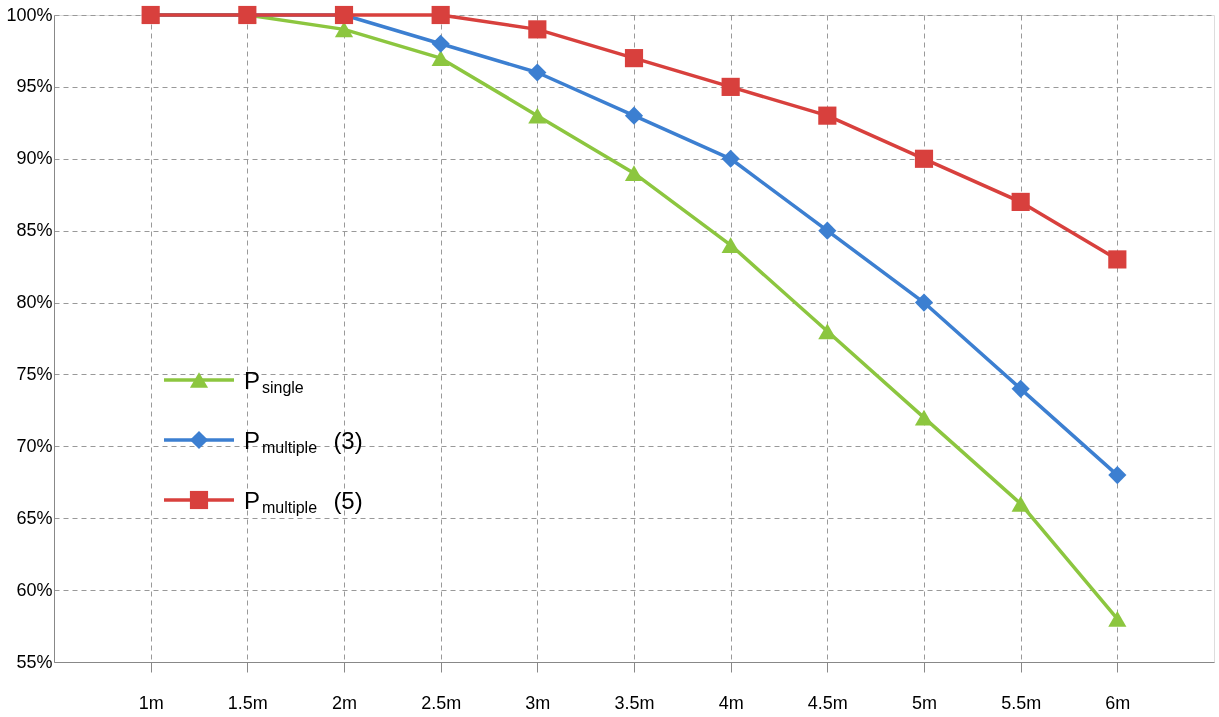  What do you see at coordinates (29, 14) in the screenshot?
I see `y-tick-label: 100%` at bounding box center [29, 14].